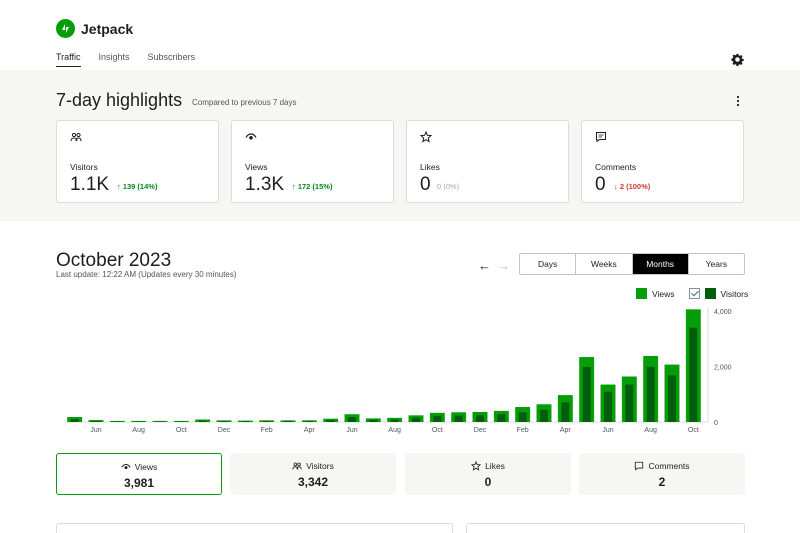  Describe the element at coordinates (320, 466) in the screenshot. I see `tile-label: Visitors` at that location.